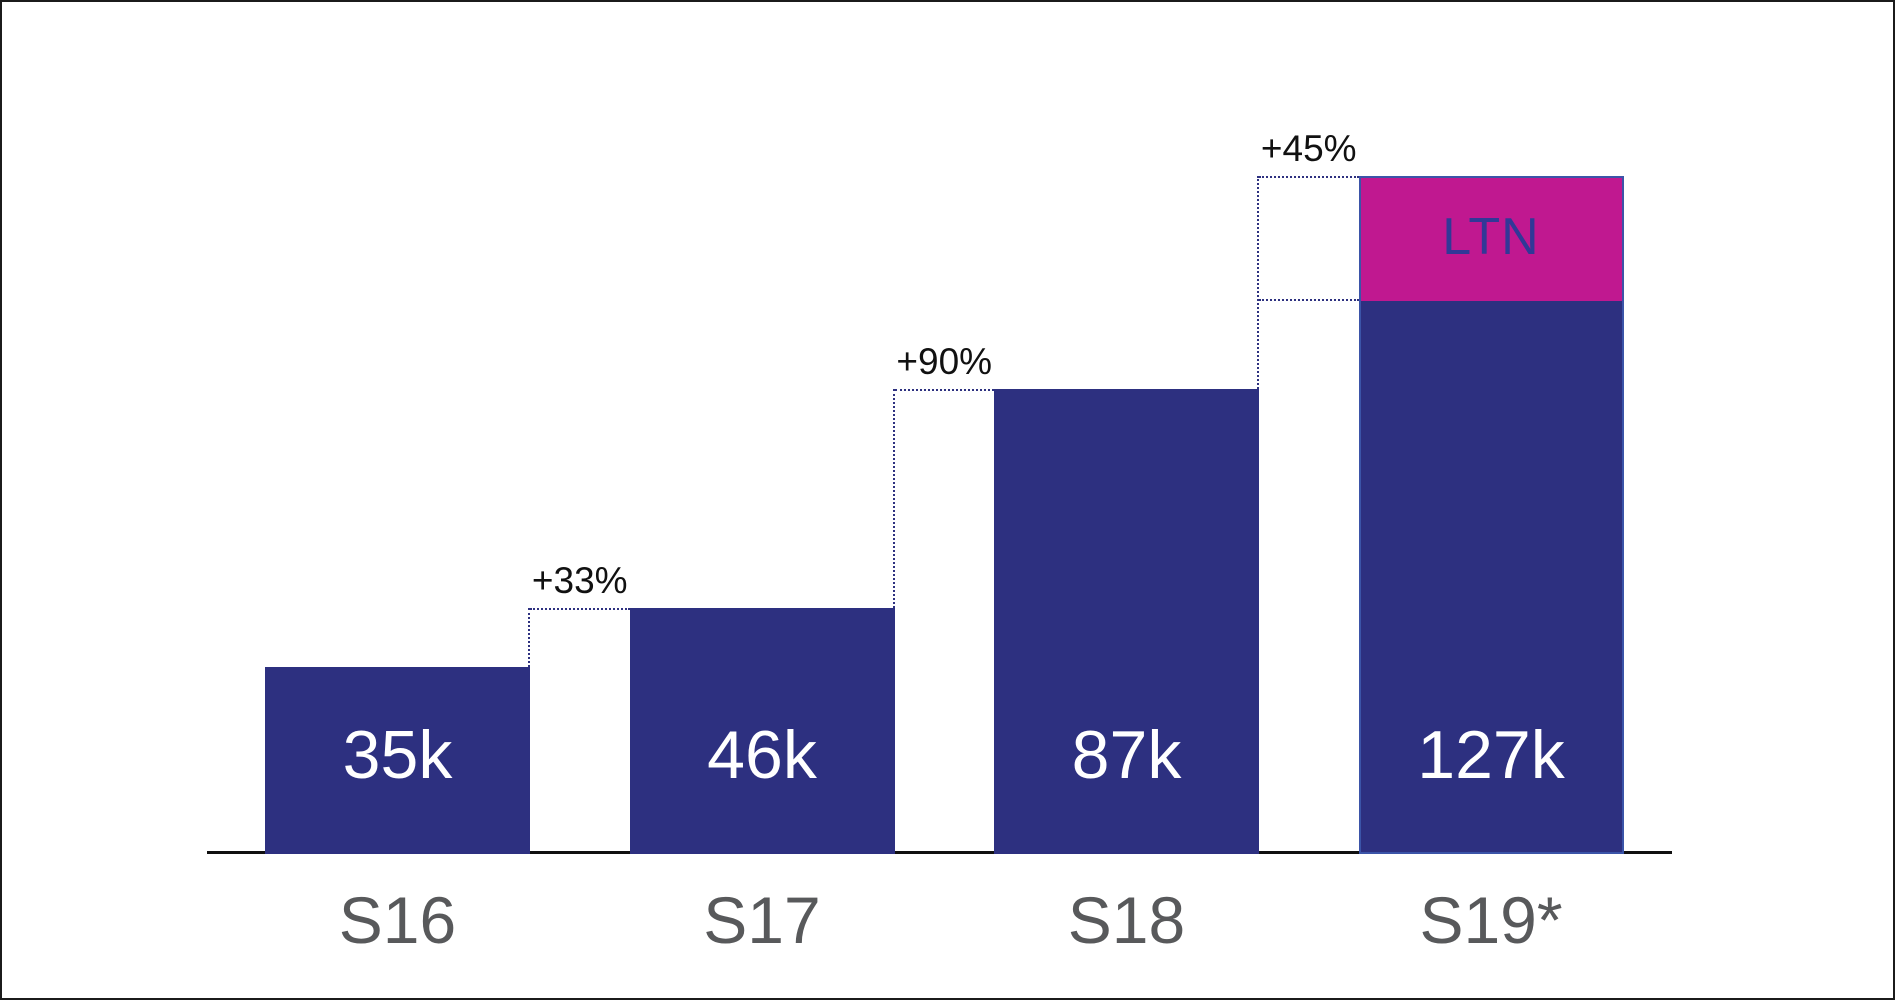 This screenshot has width=1895, height=1000. I want to click on growth-percent-label: +33%, so click(579, 581).